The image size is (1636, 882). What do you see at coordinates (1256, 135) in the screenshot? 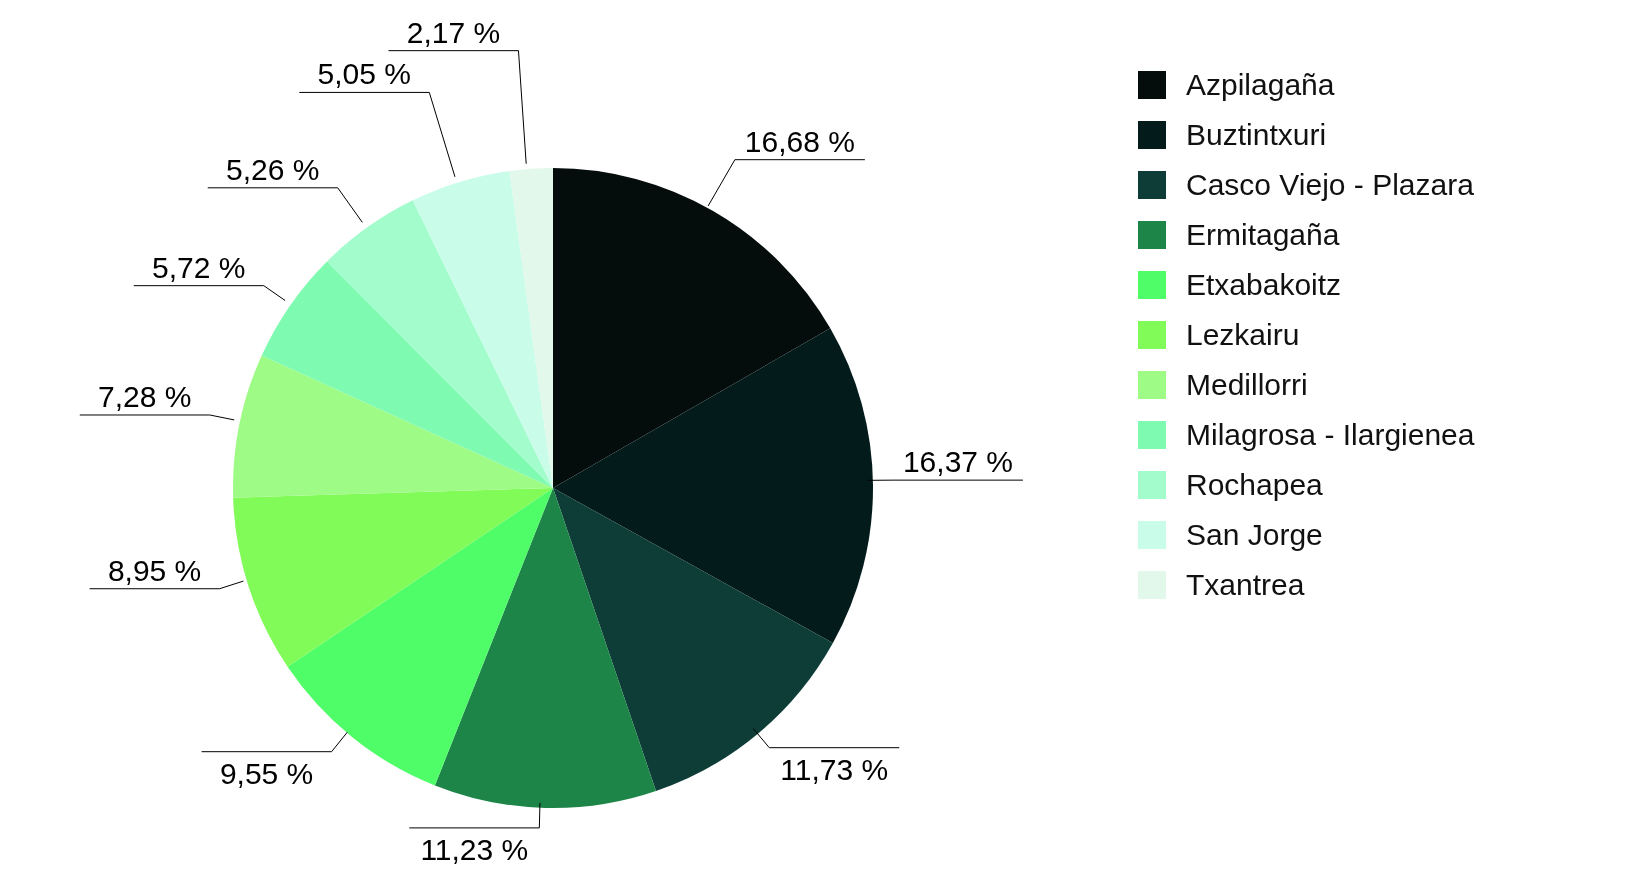
I see `legend-label: Buztintxuri` at bounding box center [1256, 135].